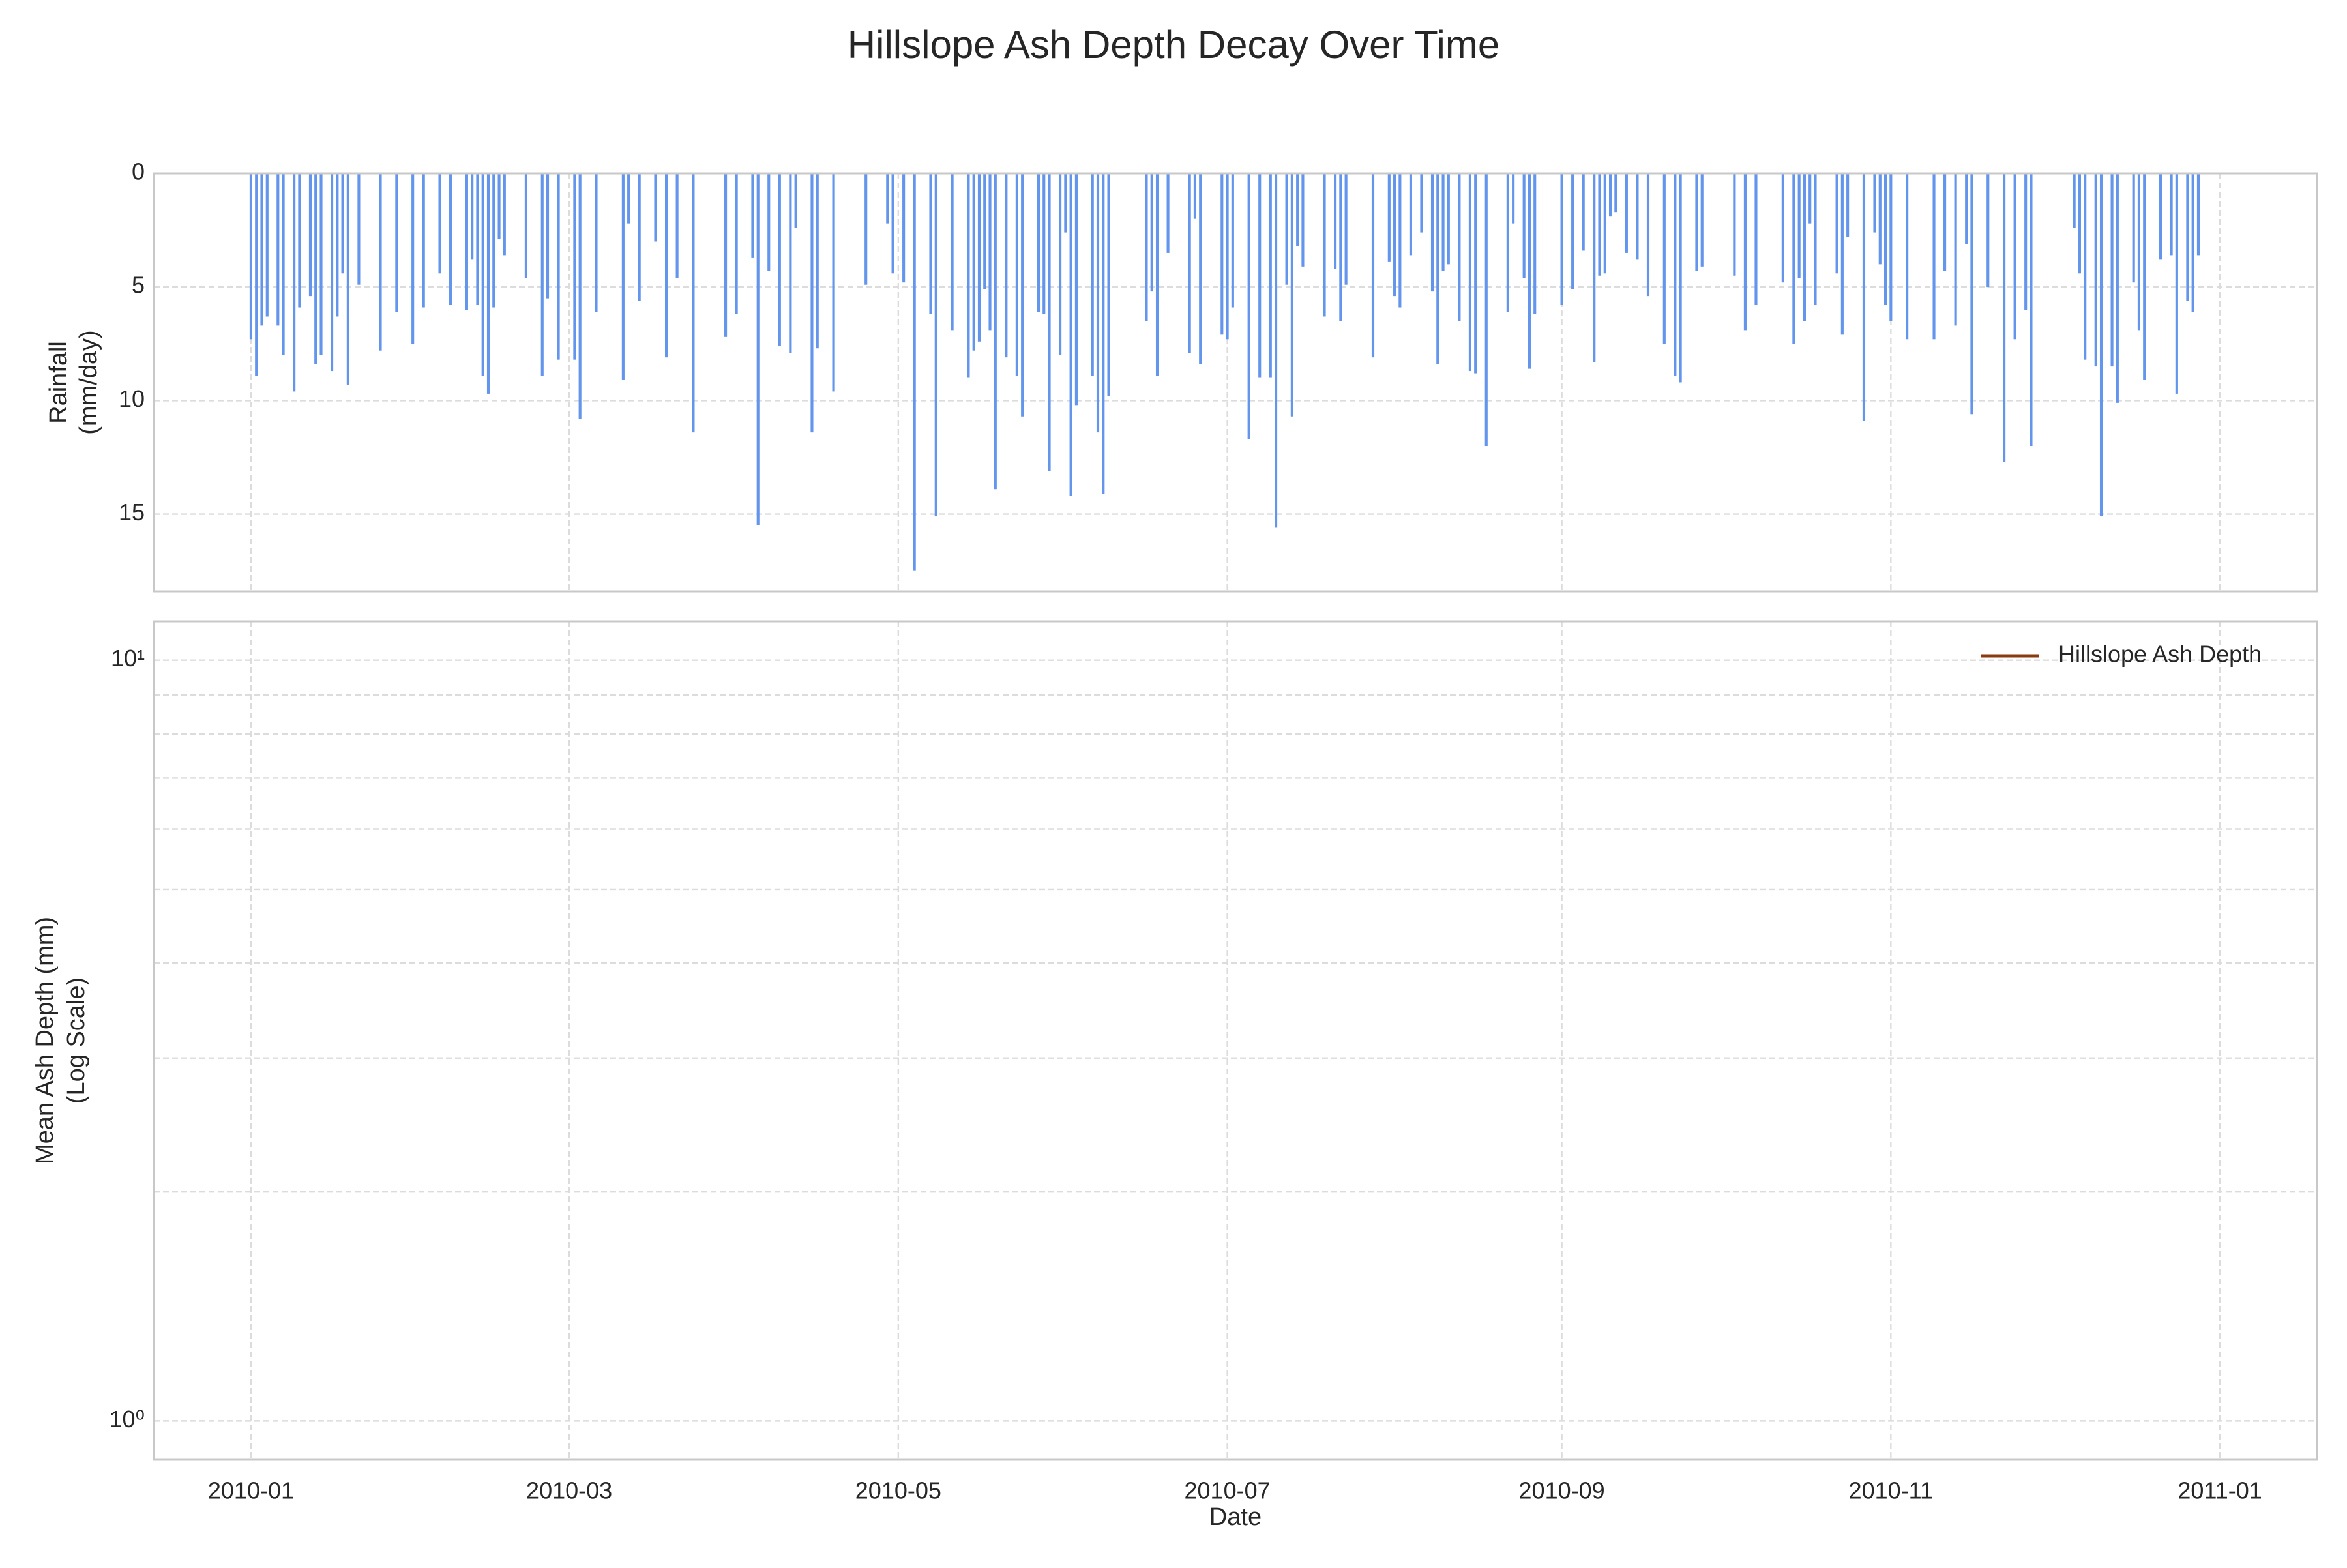  I want to click on x-tick-label: 2011-01, so click(2219, 1491).